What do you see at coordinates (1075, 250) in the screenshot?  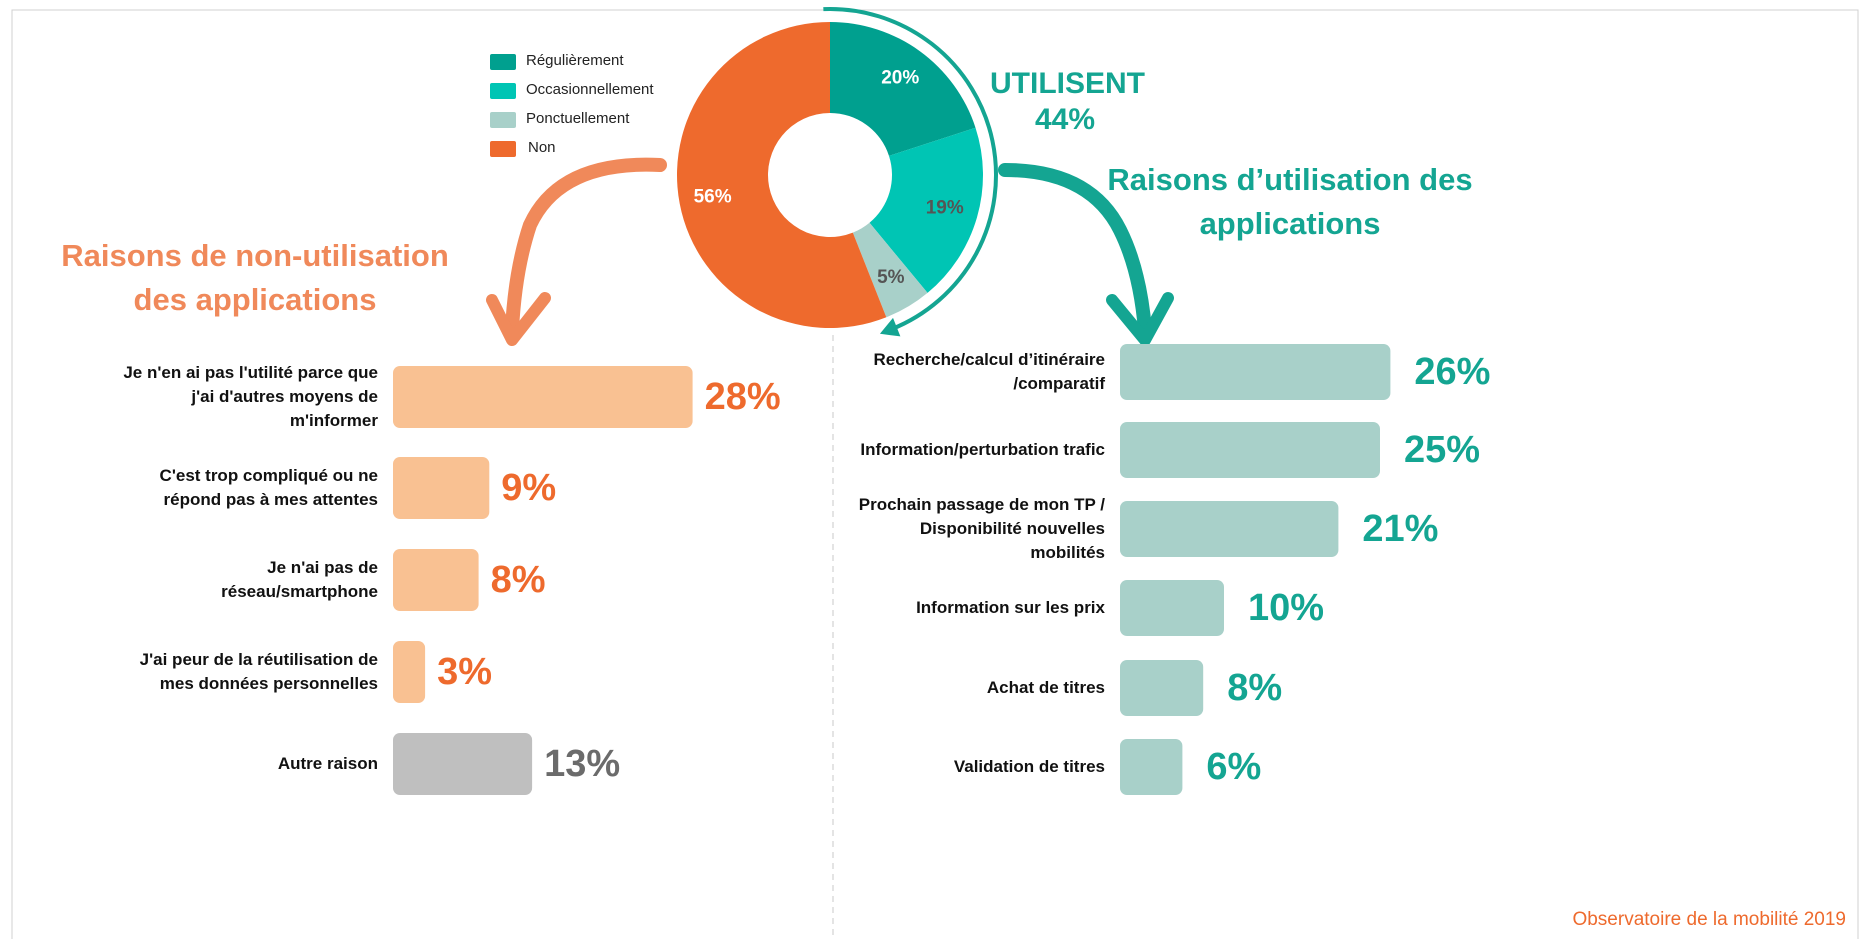 I see `right-arrow` at bounding box center [1075, 250].